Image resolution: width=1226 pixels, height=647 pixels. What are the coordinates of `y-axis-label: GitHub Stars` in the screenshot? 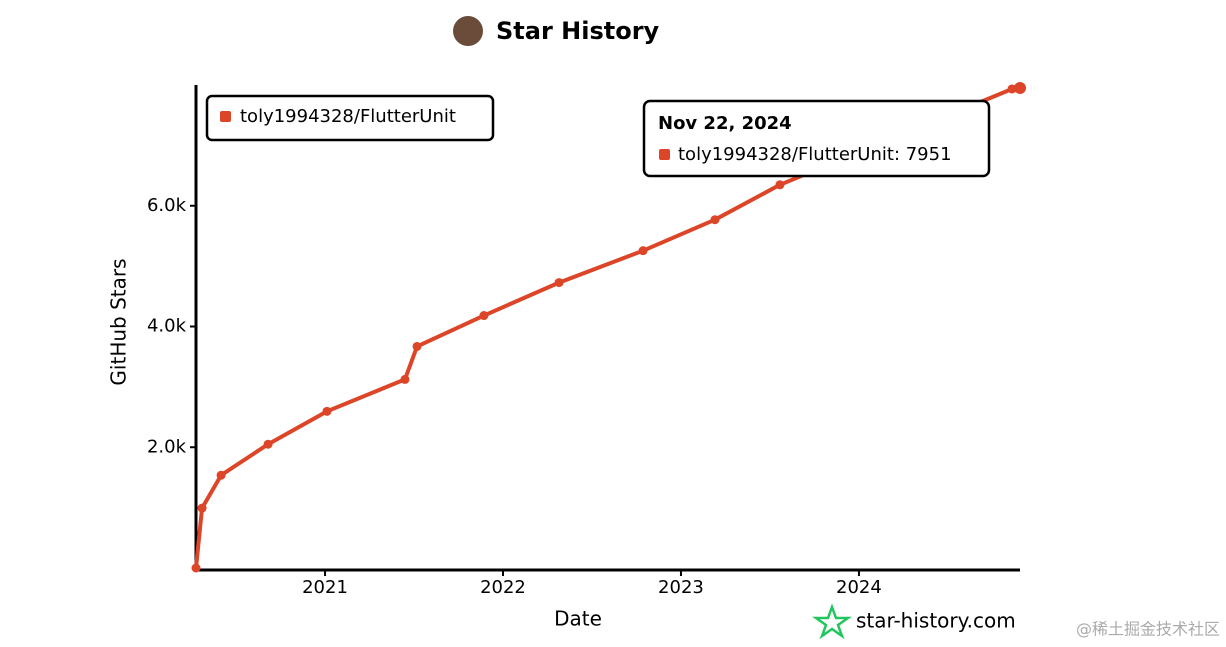 It's located at (119, 321).